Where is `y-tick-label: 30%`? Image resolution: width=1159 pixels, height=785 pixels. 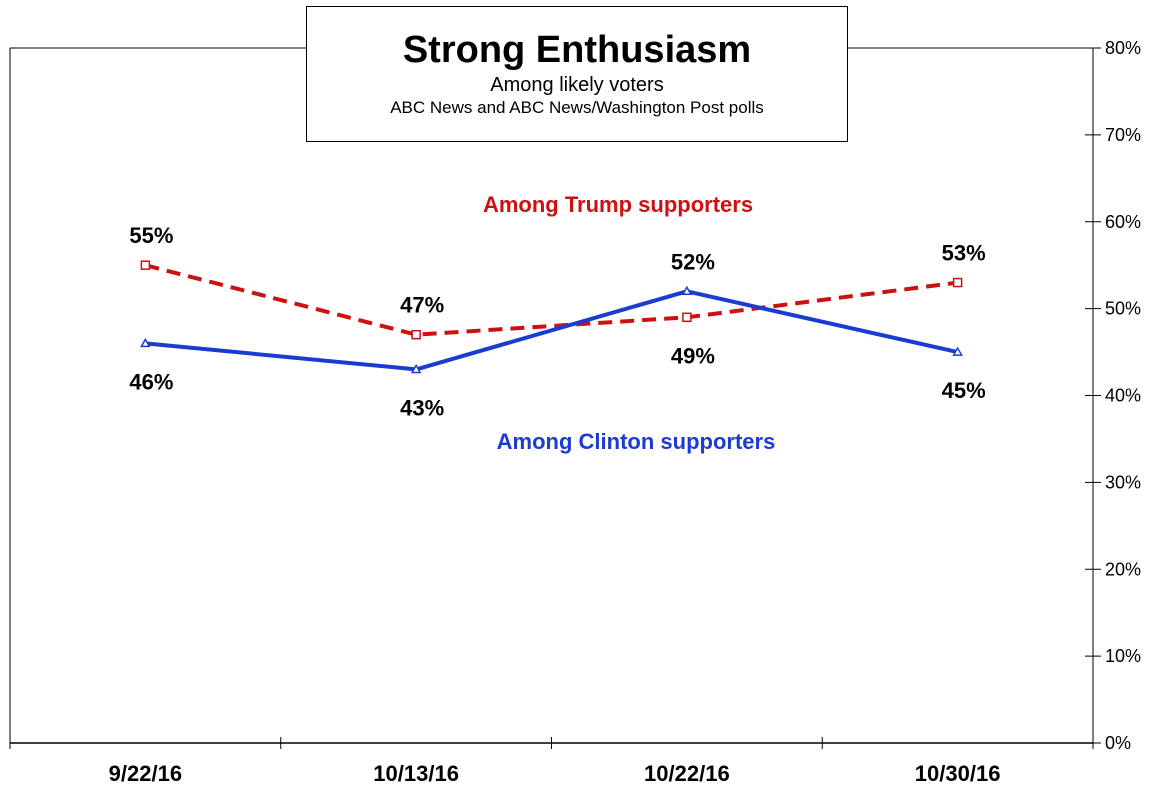 y-tick-label: 30% is located at coordinates (1123, 482).